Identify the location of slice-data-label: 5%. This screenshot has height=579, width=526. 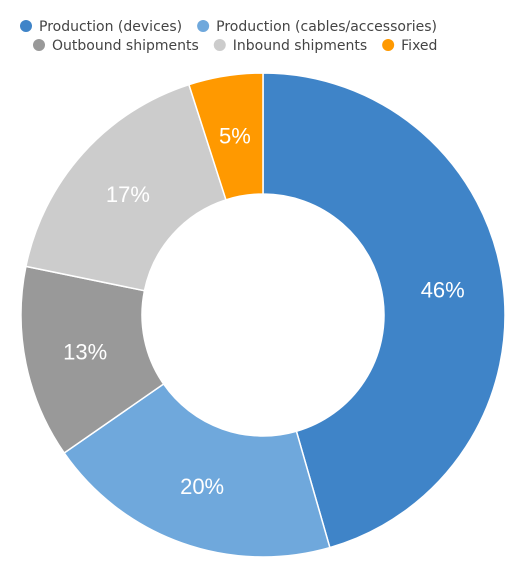
(235, 136).